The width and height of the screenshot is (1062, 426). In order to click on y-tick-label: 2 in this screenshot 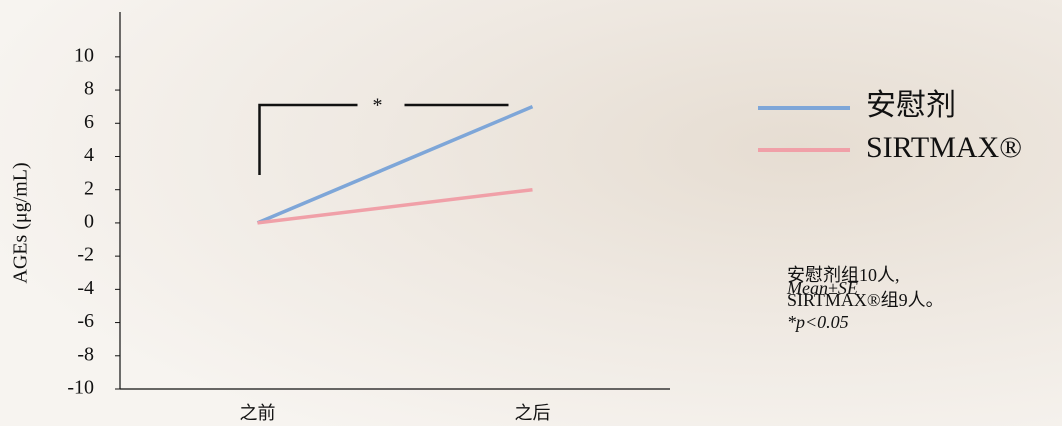, I will do `click(89, 188)`.